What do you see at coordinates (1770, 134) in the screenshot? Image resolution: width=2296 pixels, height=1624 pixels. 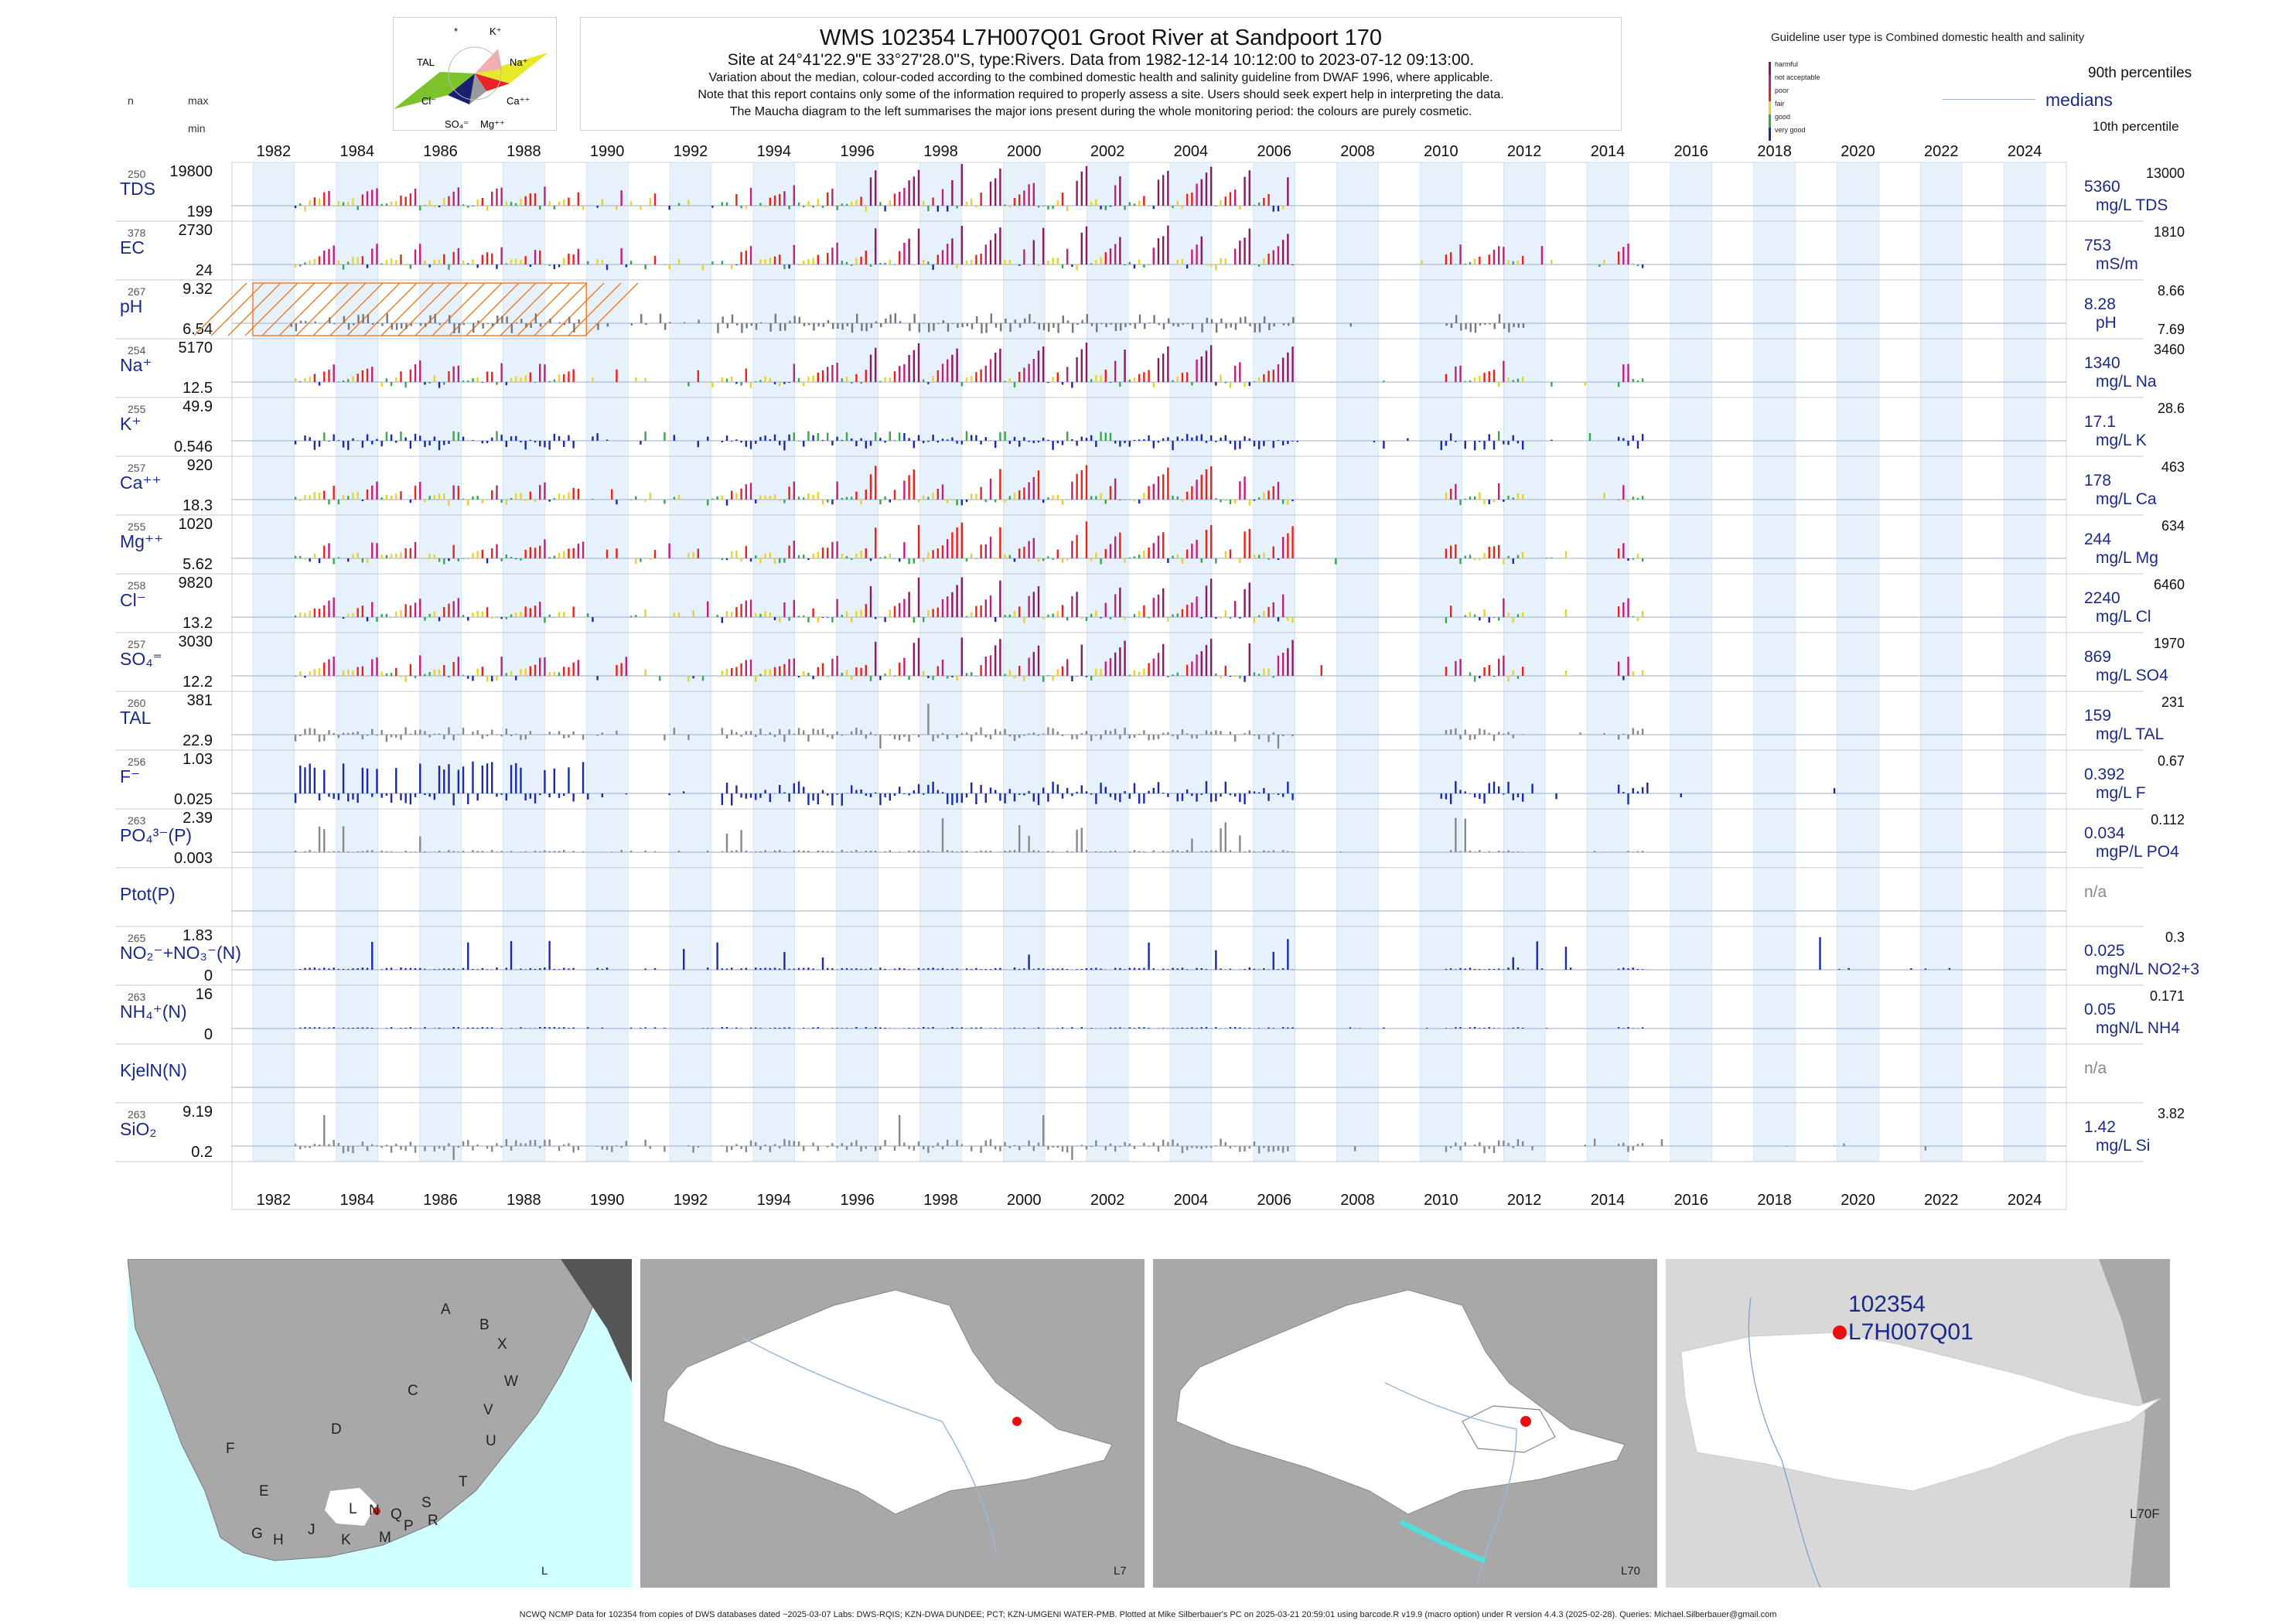 I see `legend-swatch` at bounding box center [1770, 134].